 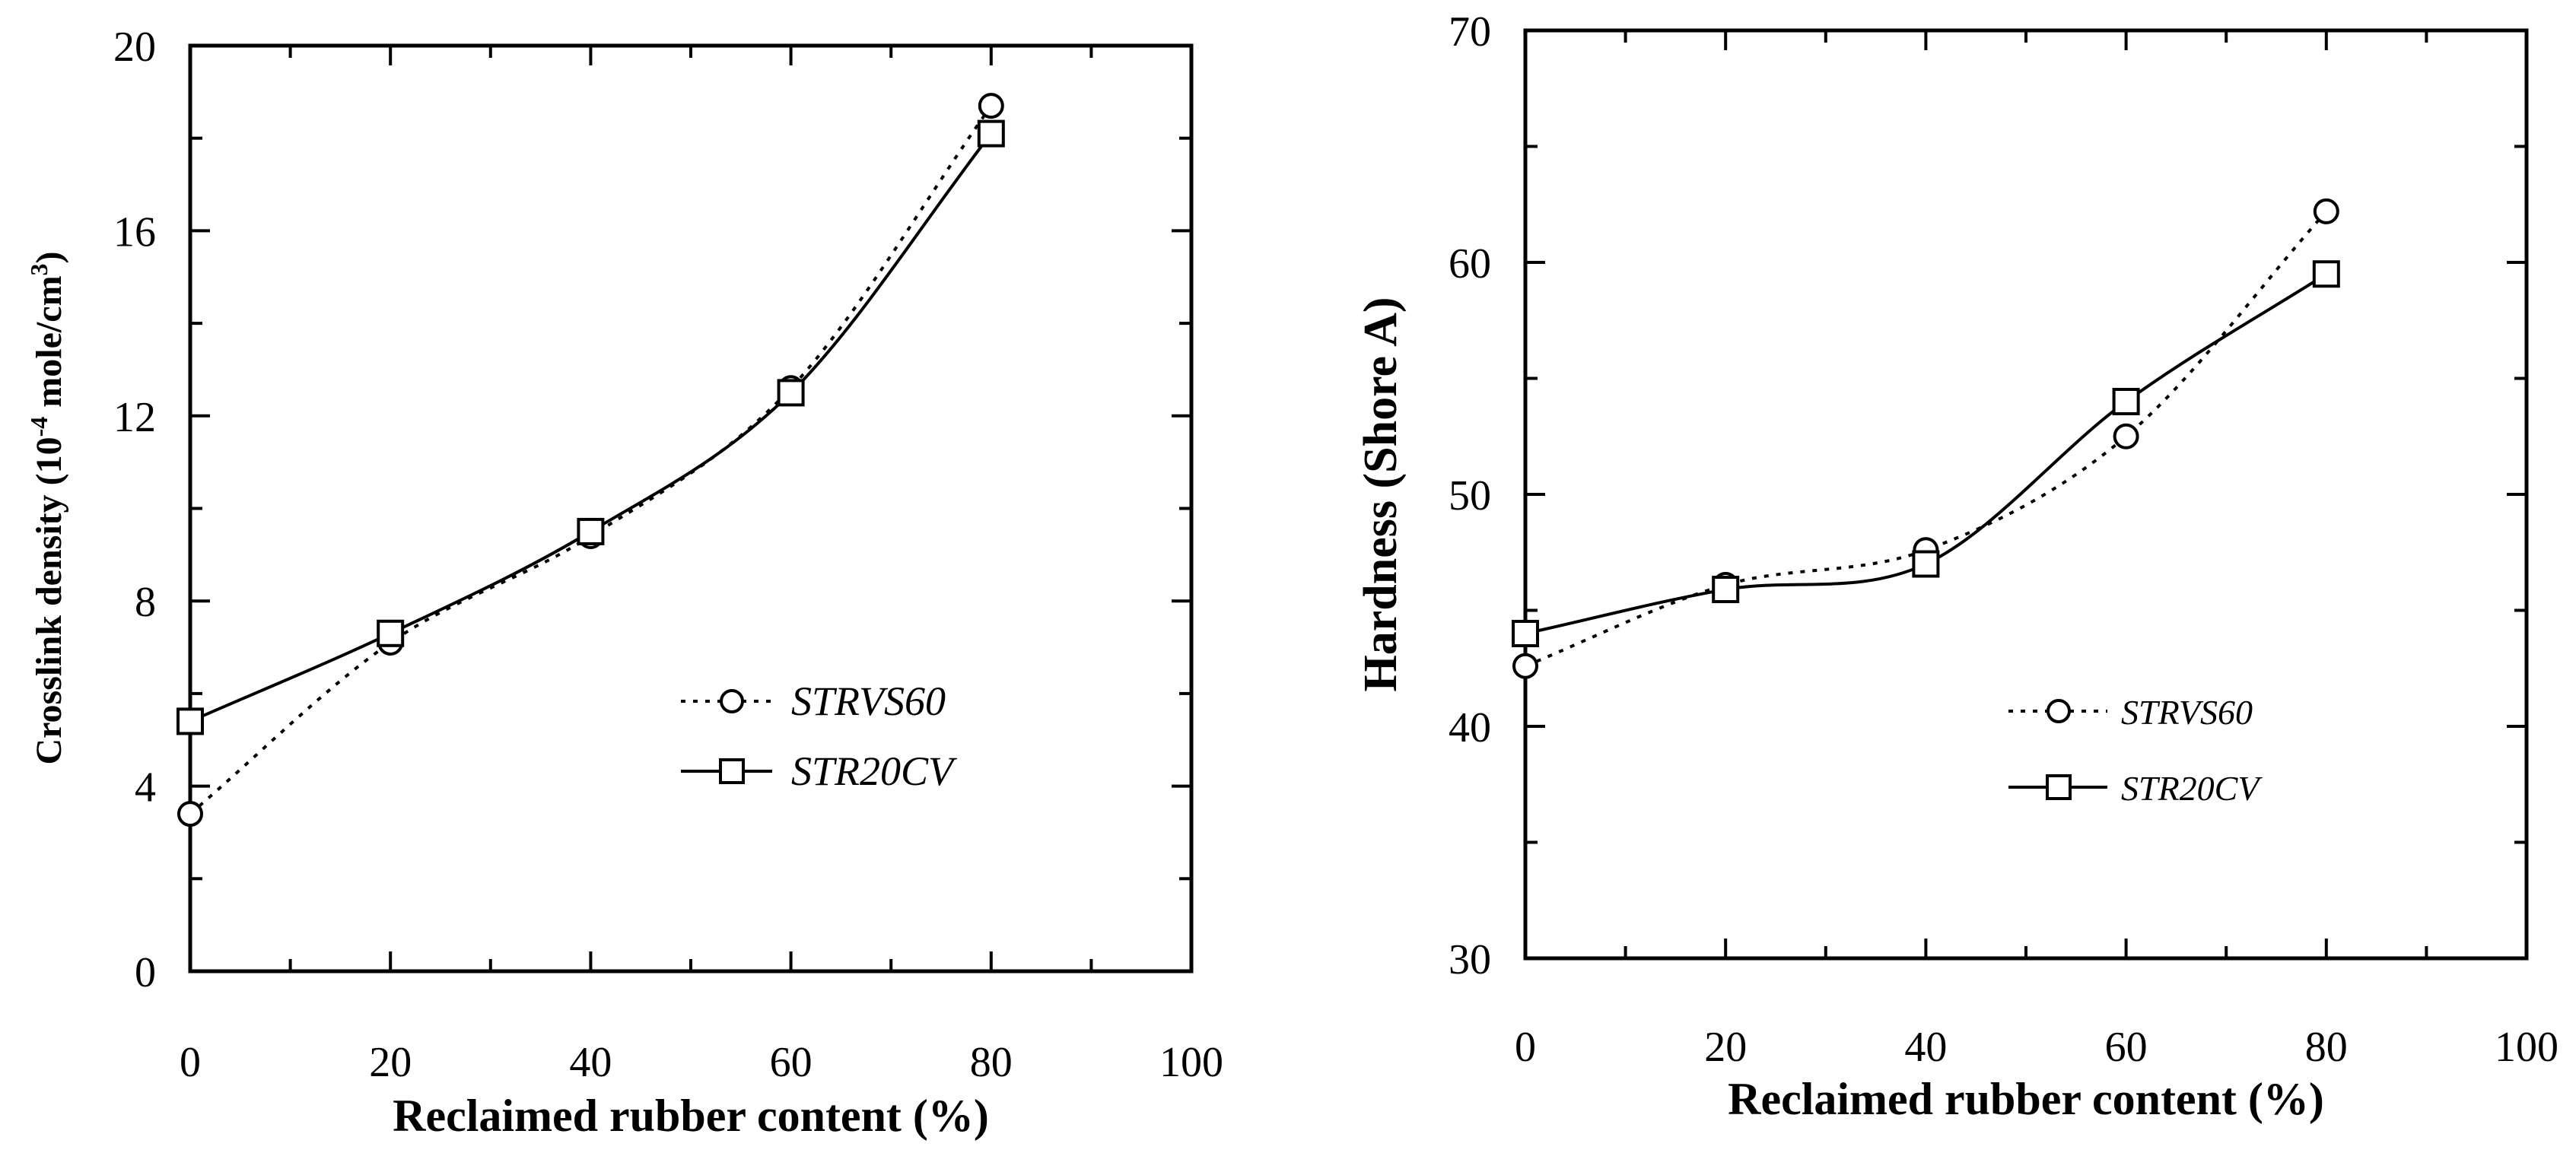 I want to click on y-tick-labels: 0 4 8 12 16 20, so click(x=135, y=510).